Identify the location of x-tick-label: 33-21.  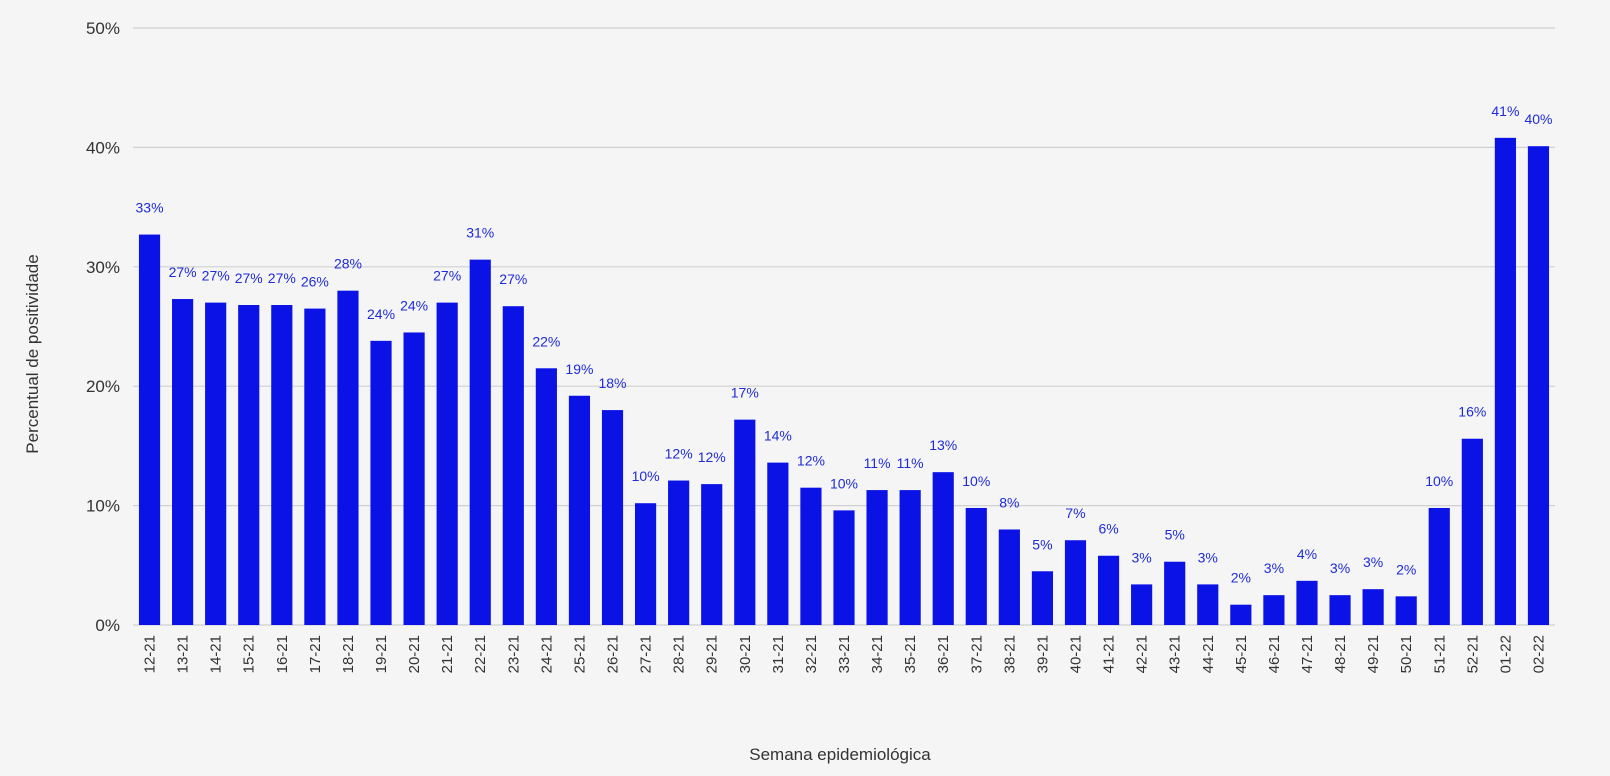
(844, 654).